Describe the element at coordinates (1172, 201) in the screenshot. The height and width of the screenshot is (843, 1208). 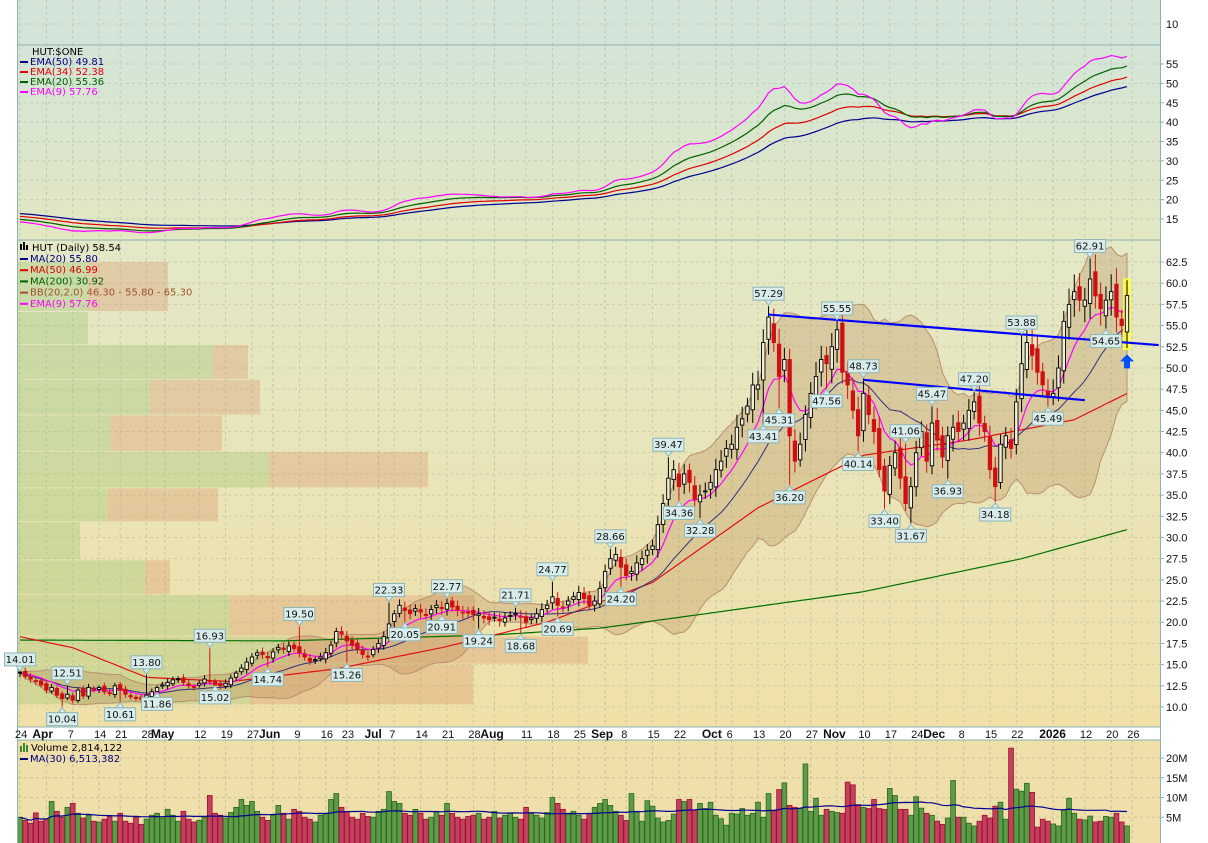
I see `ratio-tick-label: 20` at that location.